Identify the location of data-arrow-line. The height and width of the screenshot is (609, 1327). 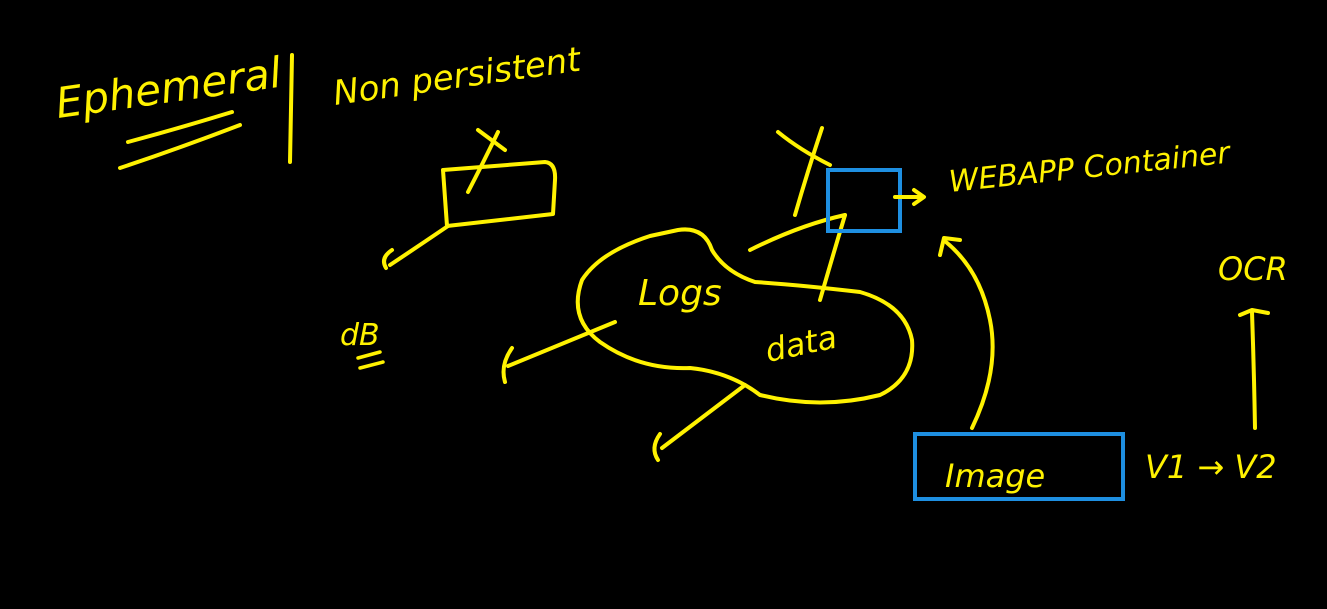
(703, 416).